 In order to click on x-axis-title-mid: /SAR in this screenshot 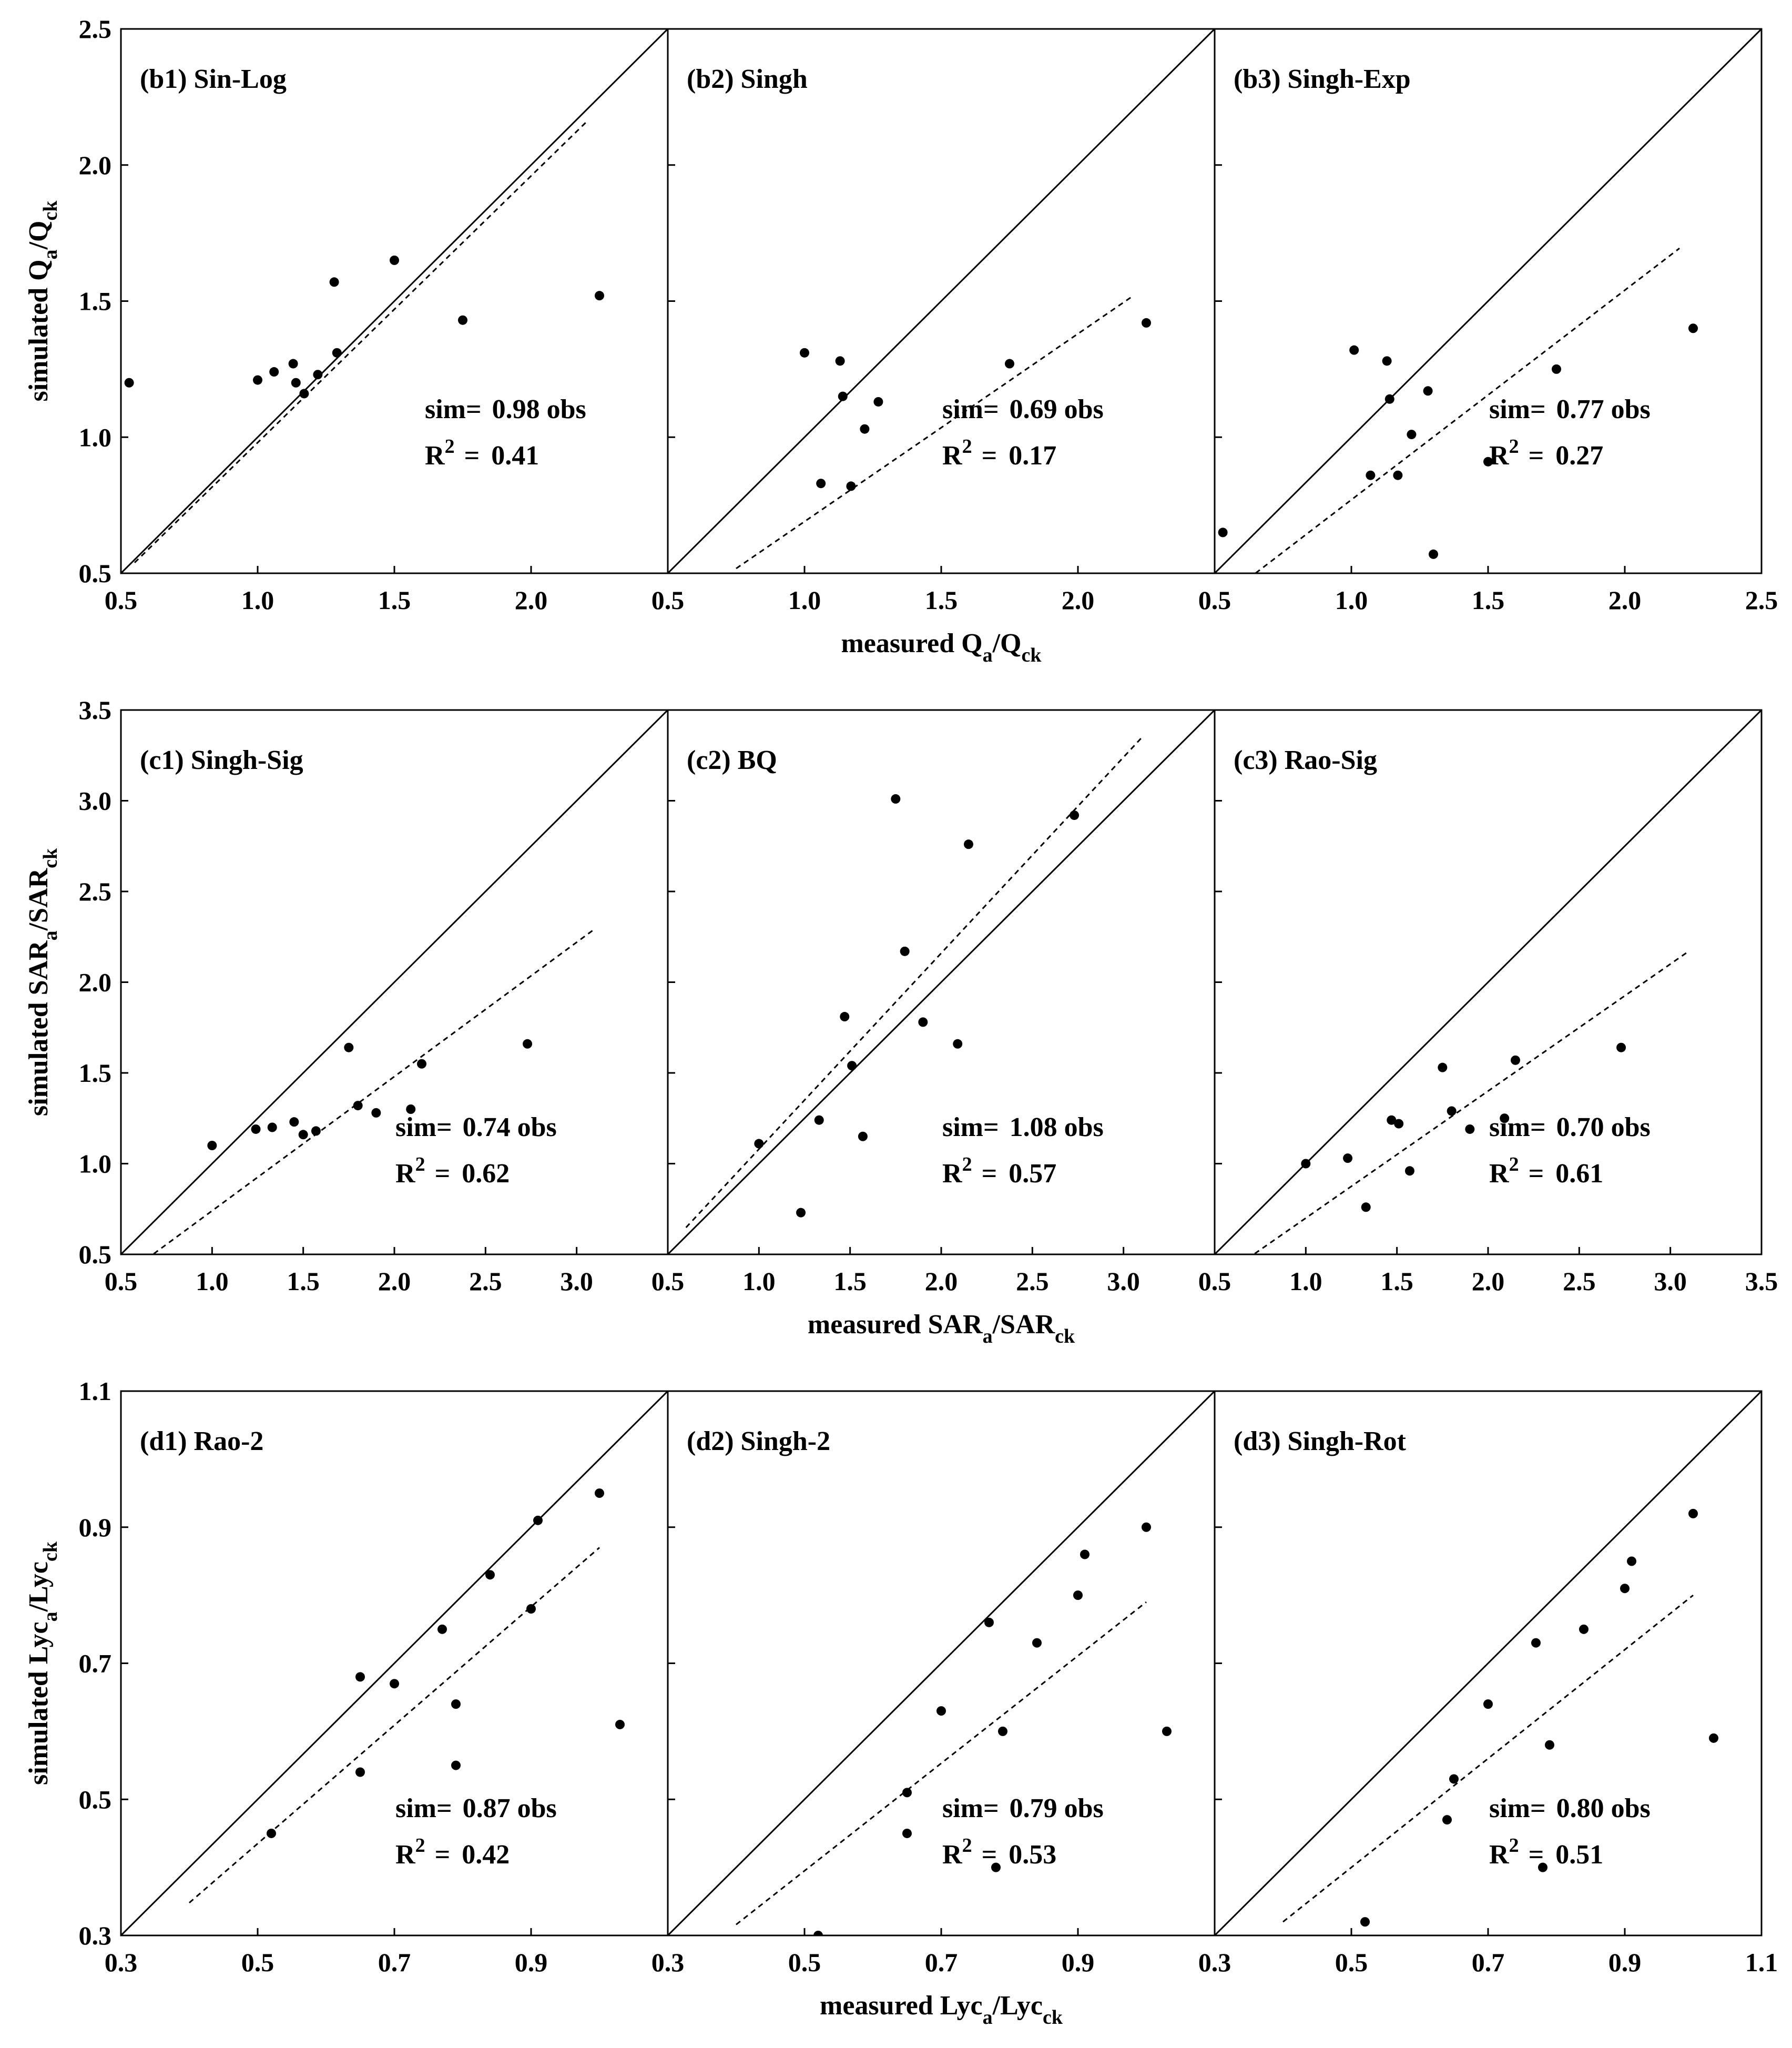, I will do `click(1024, 1325)`.